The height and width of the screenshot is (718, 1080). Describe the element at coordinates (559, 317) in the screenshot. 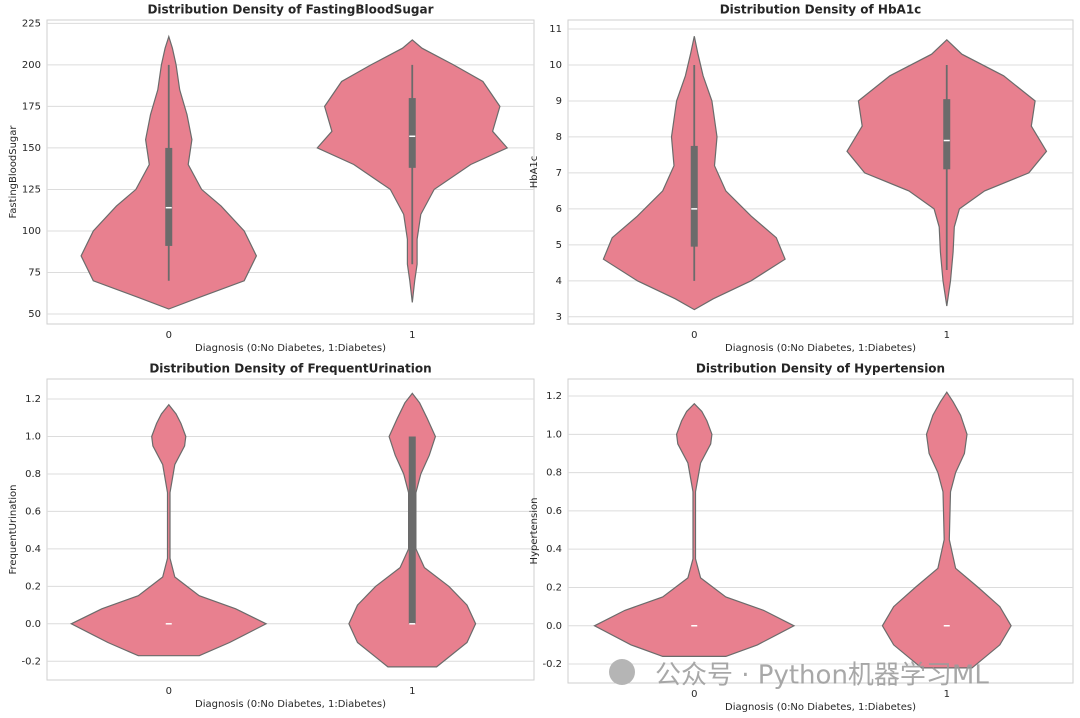

I see `y-tick-label: 3` at that location.